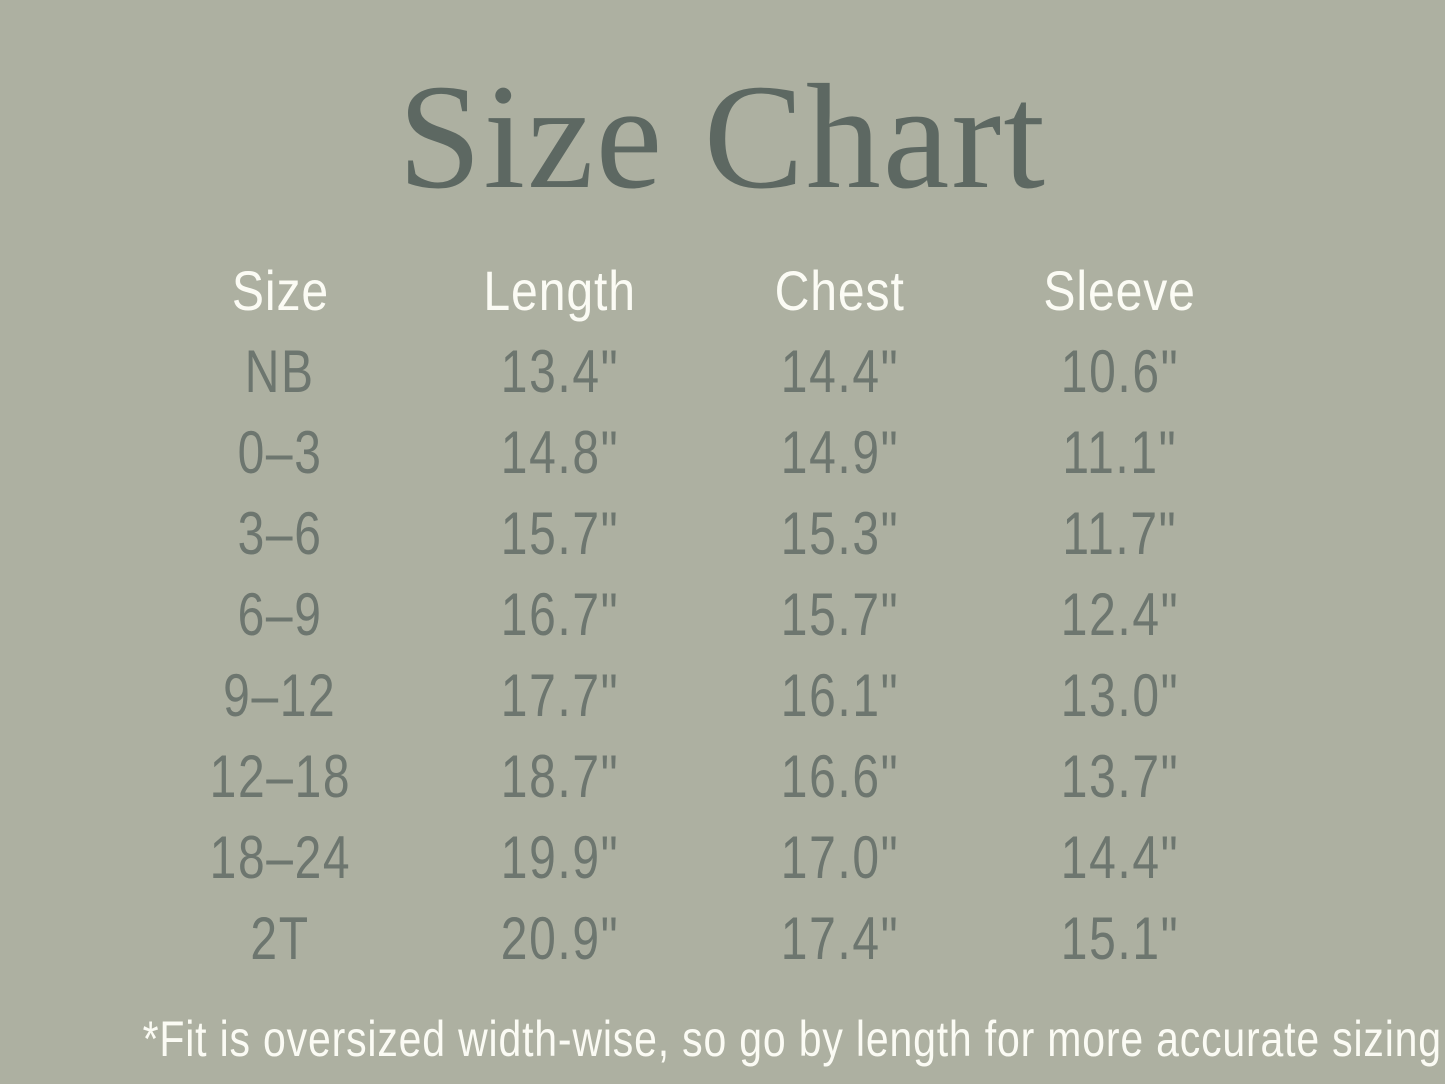 The image size is (1445, 1084). I want to click on table-row: 0–3 14.8" 14.9" 11.1", so click(700, 452).